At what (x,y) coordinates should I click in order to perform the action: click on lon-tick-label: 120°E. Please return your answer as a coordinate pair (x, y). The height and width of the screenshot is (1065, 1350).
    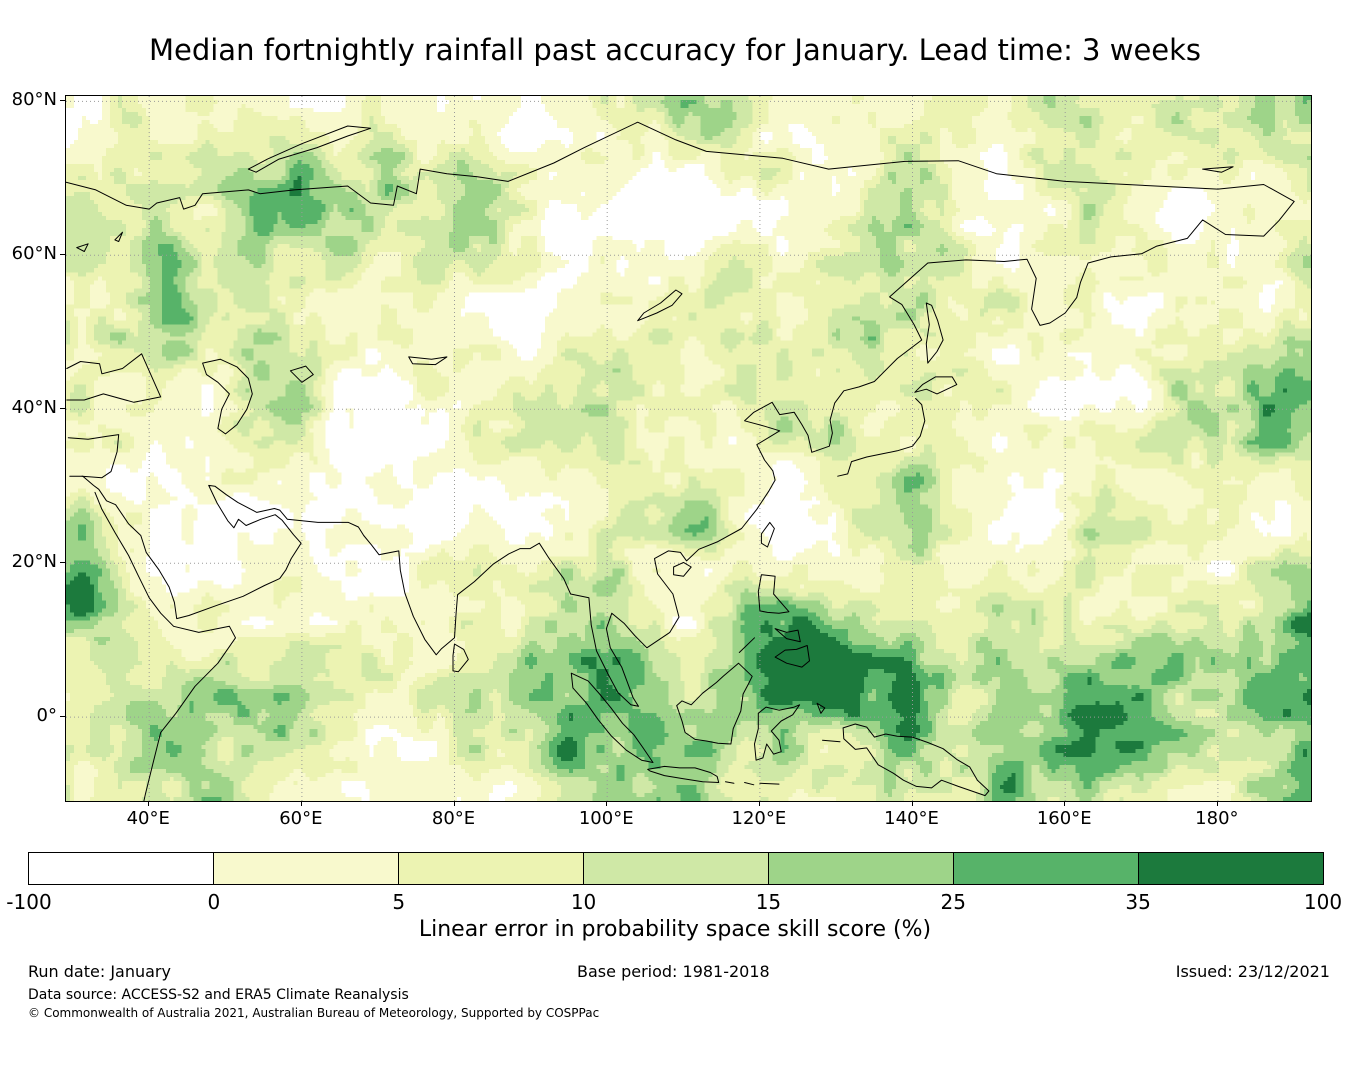
    Looking at the image, I should click on (759, 818).